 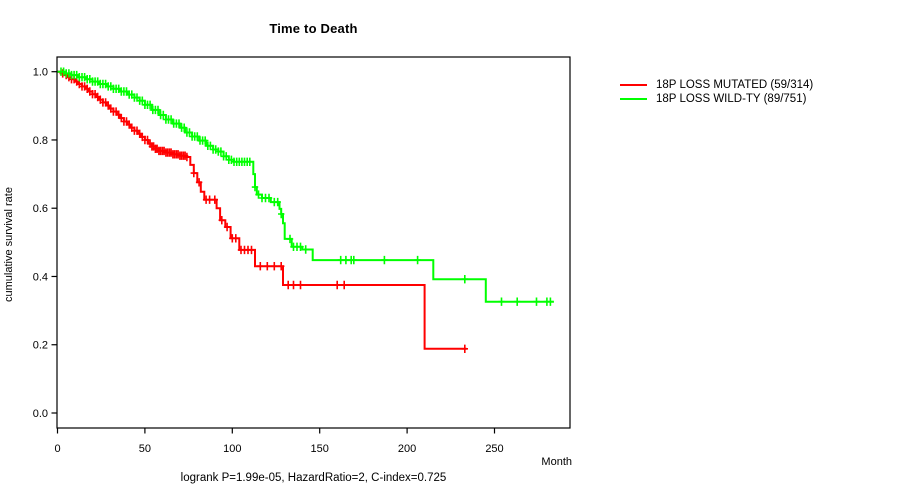 What do you see at coordinates (735, 85) in the screenshot?
I see `legend-item-label: 18P LOSS MUTATED (59/314)` at bounding box center [735, 85].